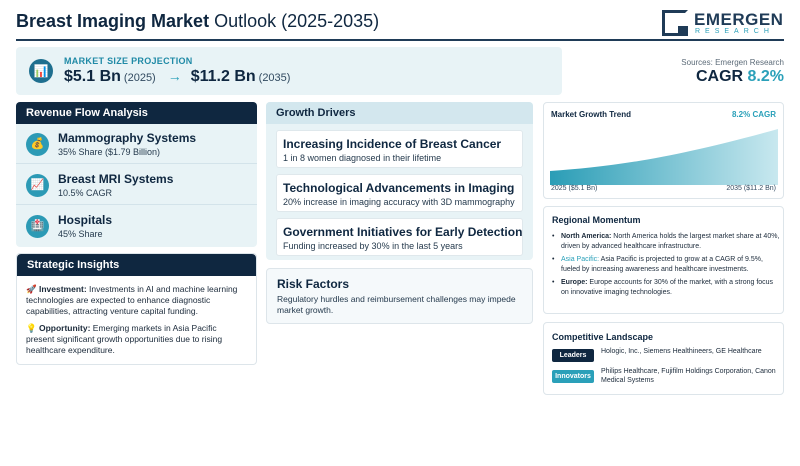 The image size is (800, 466). What do you see at coordinates (751, 188) in the screenshot?
I see `trend-end-label: 2035 ($11.2 Bn)` at bounding box center [751, 188].